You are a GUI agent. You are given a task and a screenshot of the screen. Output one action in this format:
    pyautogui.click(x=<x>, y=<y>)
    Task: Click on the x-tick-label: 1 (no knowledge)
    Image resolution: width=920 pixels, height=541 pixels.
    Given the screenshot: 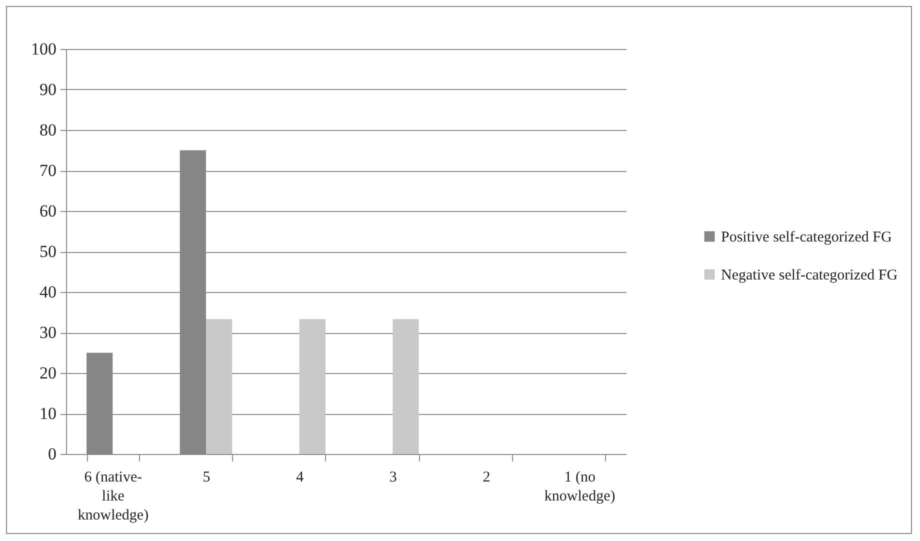 What is the action you would take?
    pyautogui.click(x=580, y=487)
    